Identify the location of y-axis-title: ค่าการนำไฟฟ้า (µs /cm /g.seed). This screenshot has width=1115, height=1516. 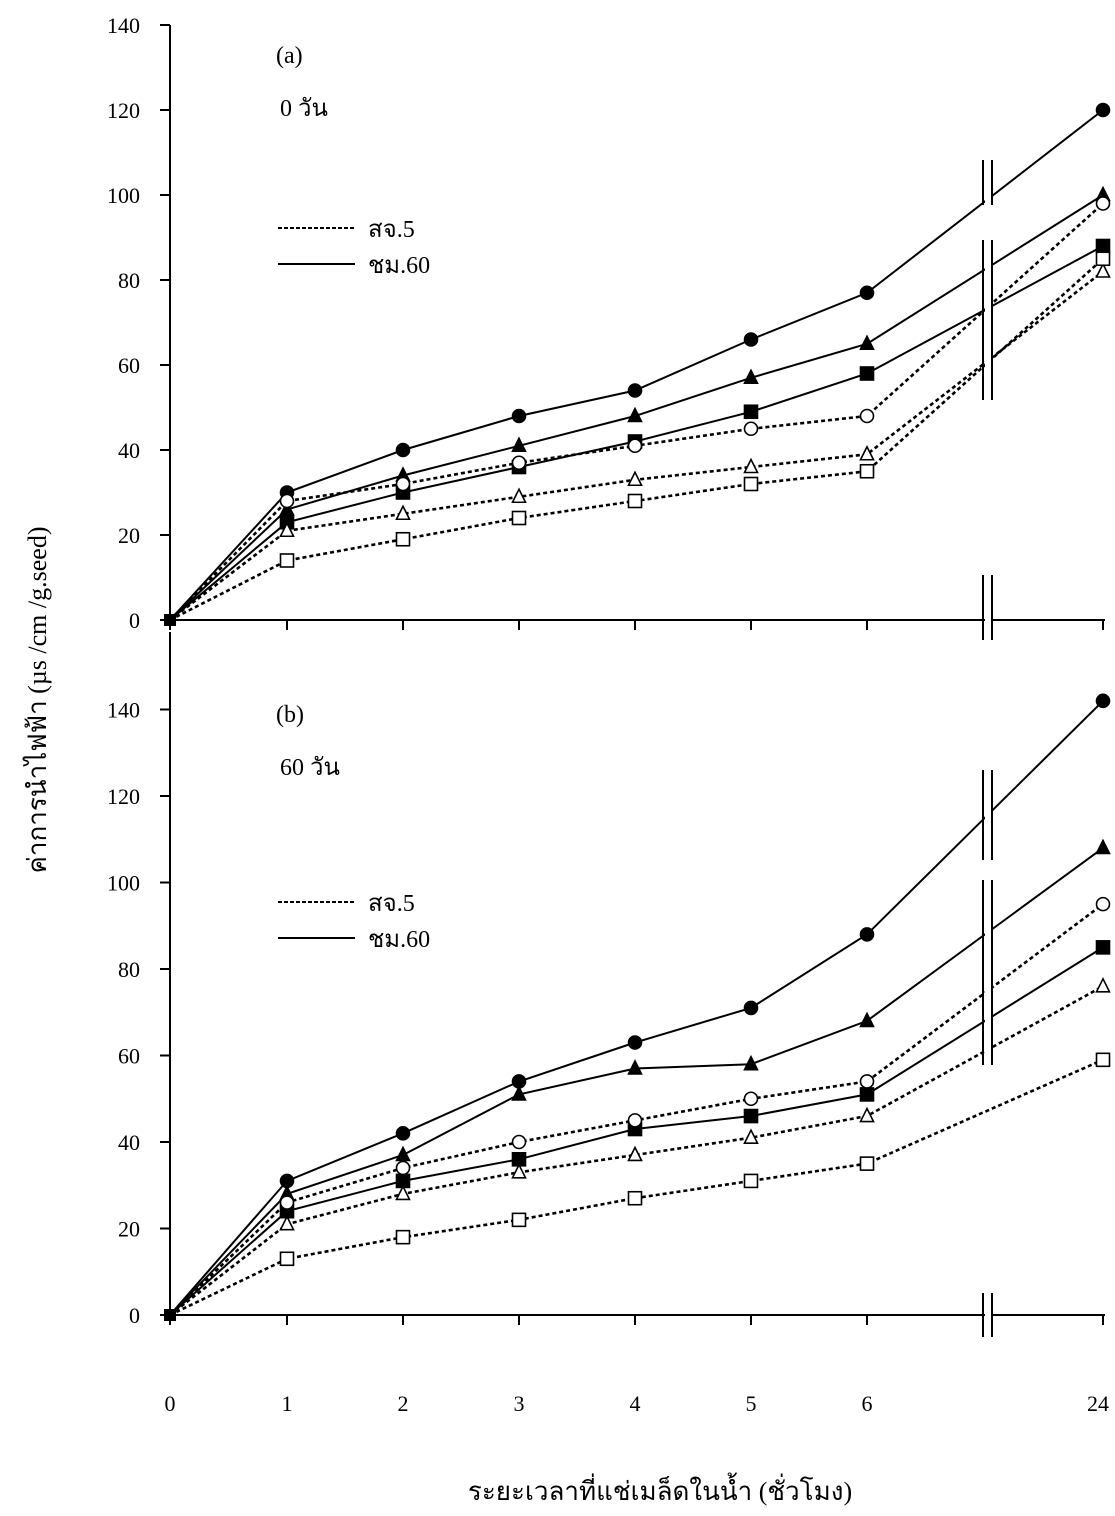
(37, 700).